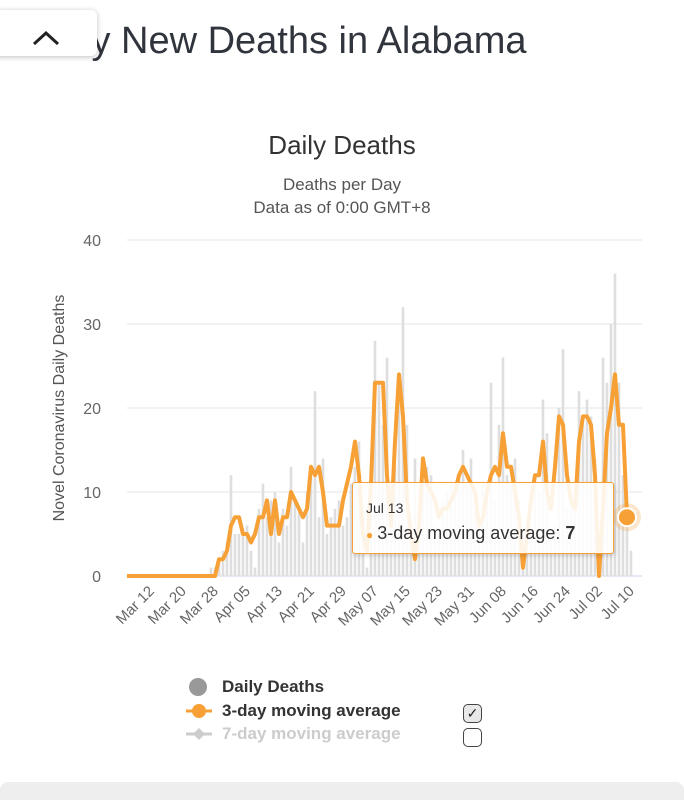 The image size is (684, 800). Describe the element at coordinates (570, 533) in the screenshot. I see `tooltip-value: 7` at that location.